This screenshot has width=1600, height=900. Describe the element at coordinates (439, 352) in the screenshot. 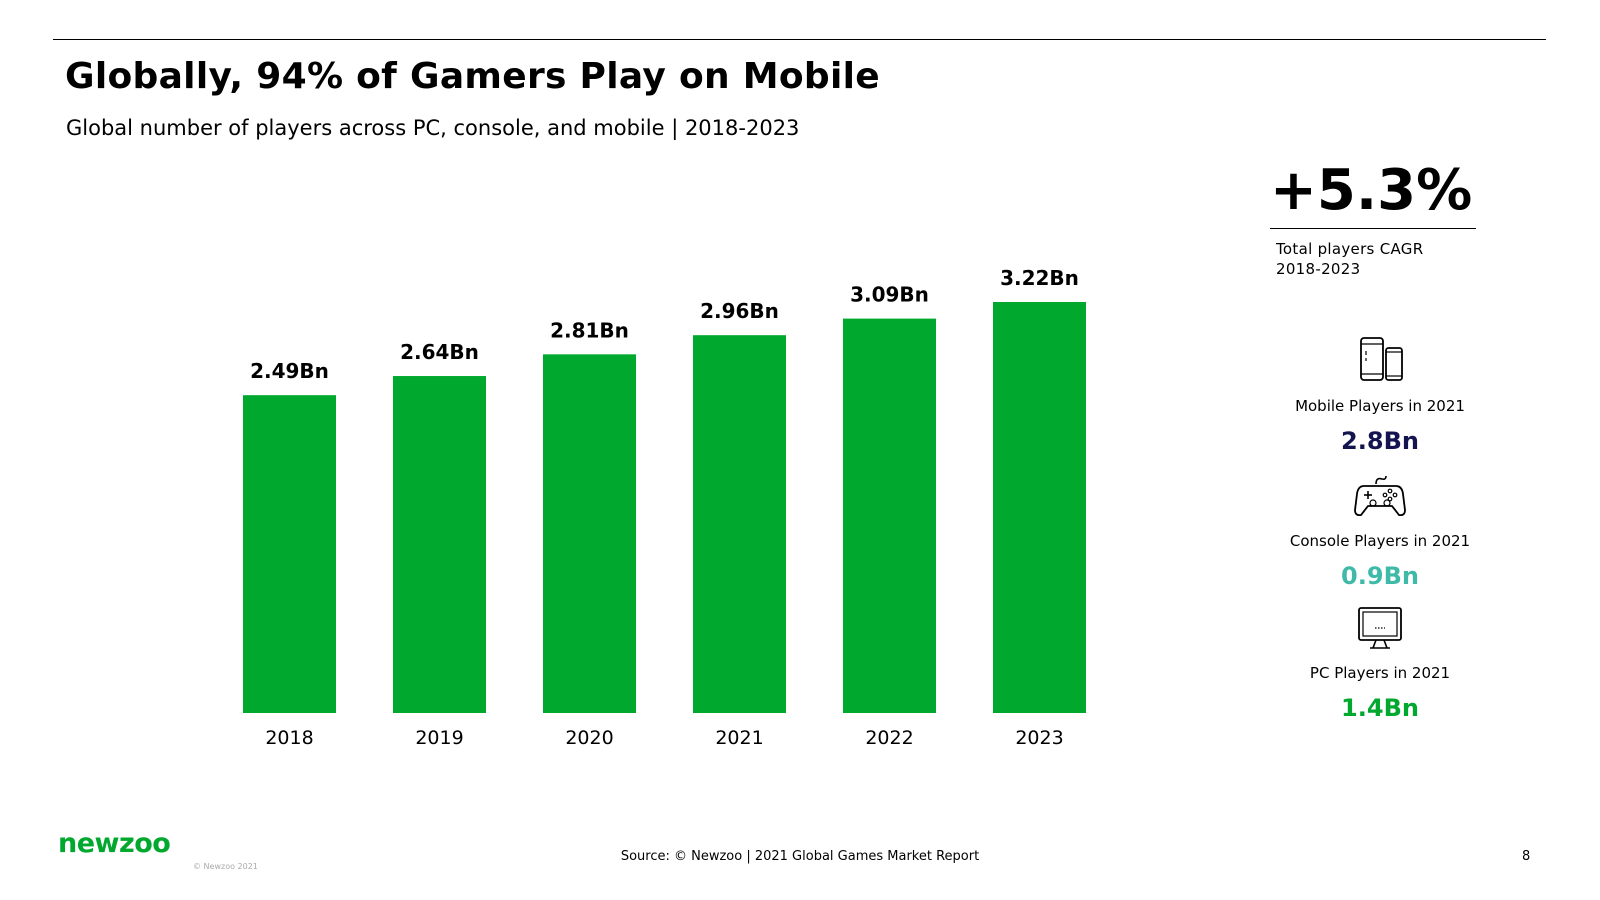

I see `data-label-2019: 2.64Bn` at that location.